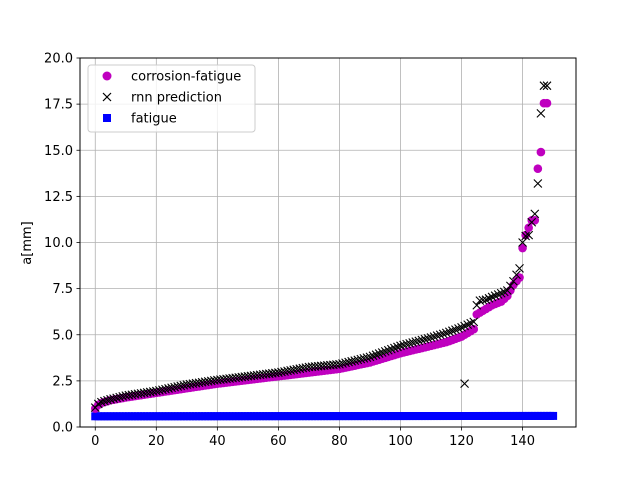 This screenshot has height=480, width=640. Describe the element at coordinates (62, 289) in the screenshot. I see `y-tick-label: 7.5` at that location.